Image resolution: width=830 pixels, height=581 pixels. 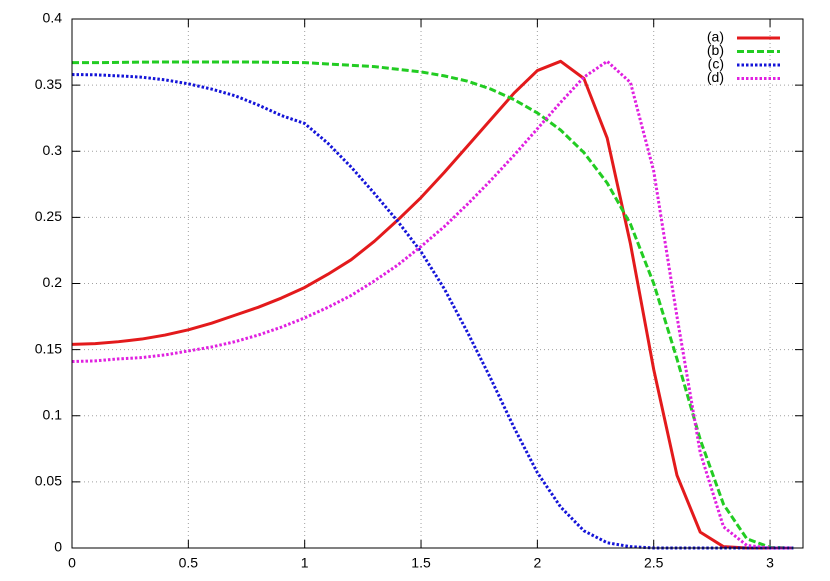 What do you see at coordinates (72, 563) in the screenshot?
I see `x-tick-label: 0` at bounding box center [72, 563].